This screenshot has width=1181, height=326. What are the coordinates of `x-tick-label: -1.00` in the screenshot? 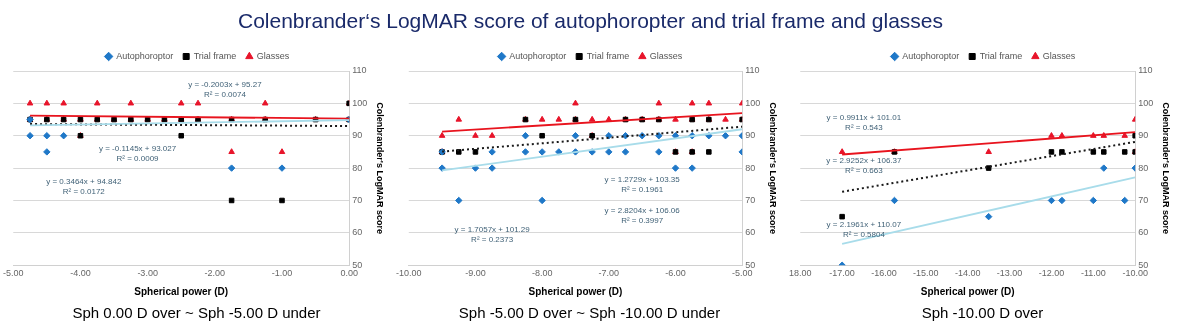 It's located at (282, 273).